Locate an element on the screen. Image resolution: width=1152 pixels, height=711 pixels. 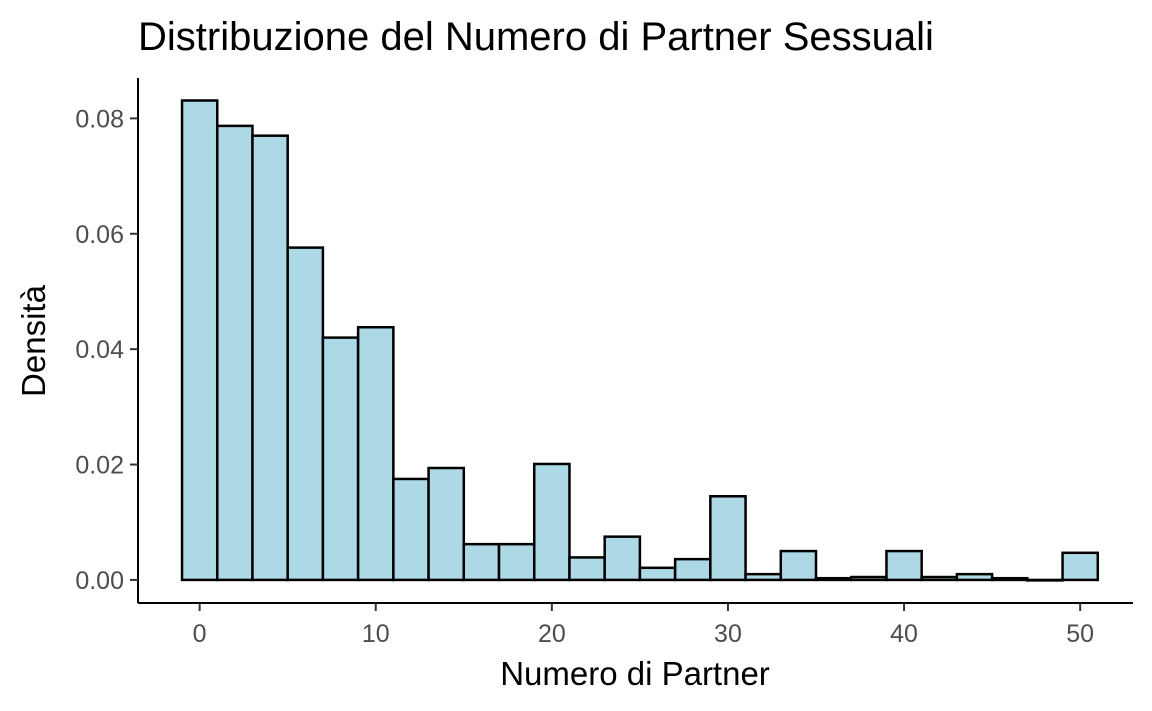
x-tick-label: 0 is located at coordinates (200, 634).